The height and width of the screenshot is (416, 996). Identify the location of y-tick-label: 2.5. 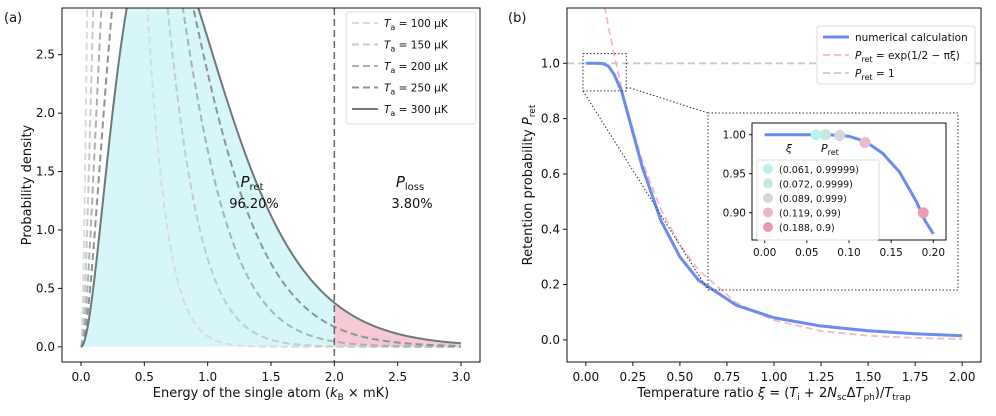
(45, 55).